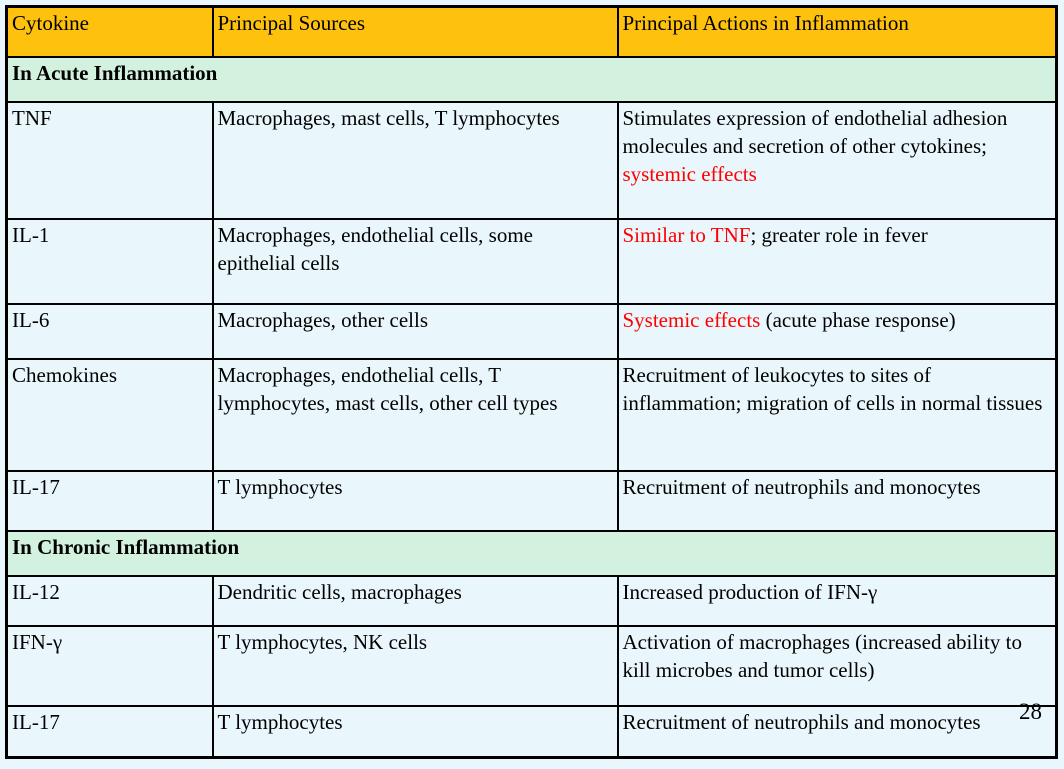  What do you see at coordinates (415, 331) in the screenshot?
I see `sources-cell: Macrophages, other cells` at bounding box center [415, 331].